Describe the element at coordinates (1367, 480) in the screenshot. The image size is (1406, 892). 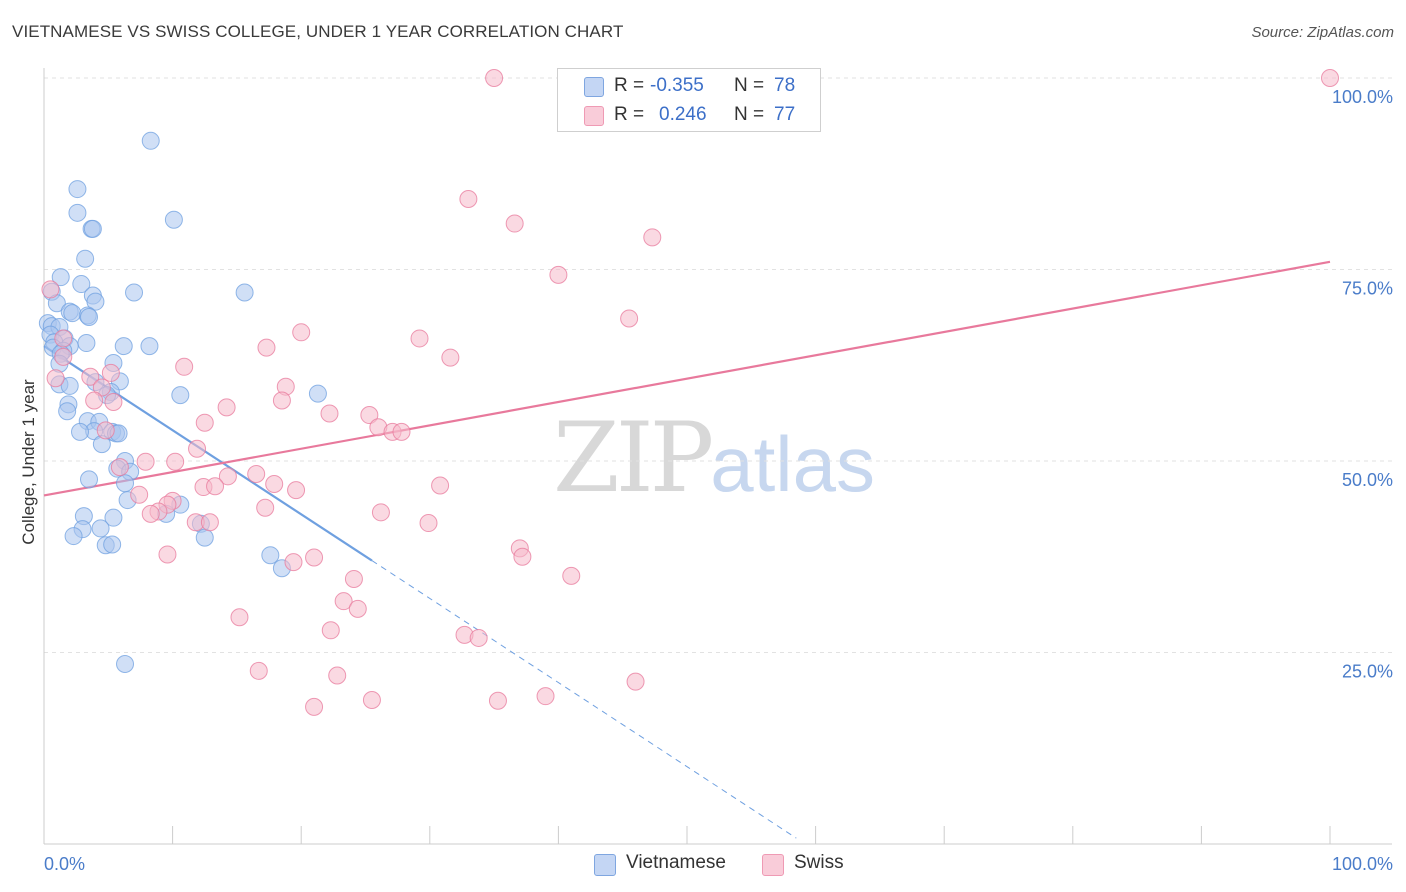
I see `y-tick-label: 50.0%` at that location.